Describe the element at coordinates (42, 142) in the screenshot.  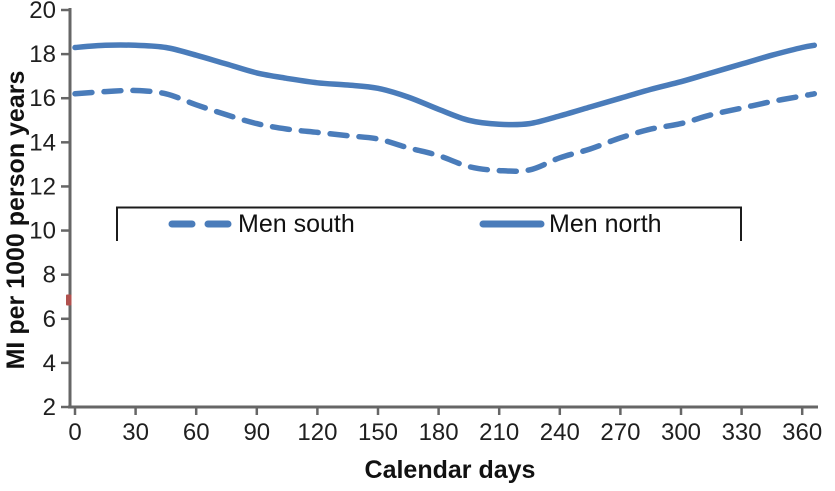
I see `y-tick-label: 14` at that location.